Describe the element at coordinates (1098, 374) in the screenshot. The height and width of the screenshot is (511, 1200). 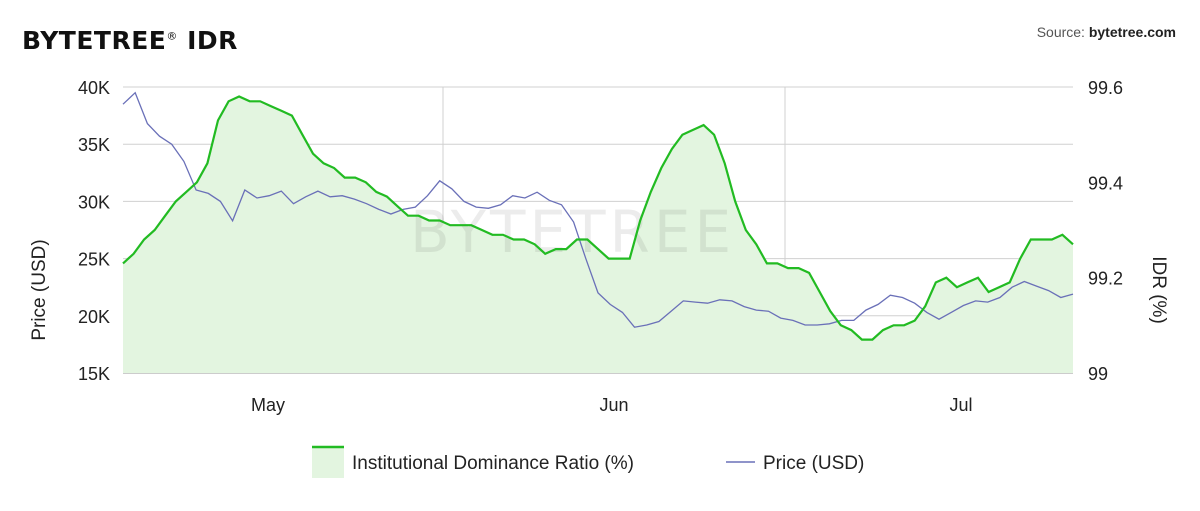
I see `right-tick-label: 99` at that location.